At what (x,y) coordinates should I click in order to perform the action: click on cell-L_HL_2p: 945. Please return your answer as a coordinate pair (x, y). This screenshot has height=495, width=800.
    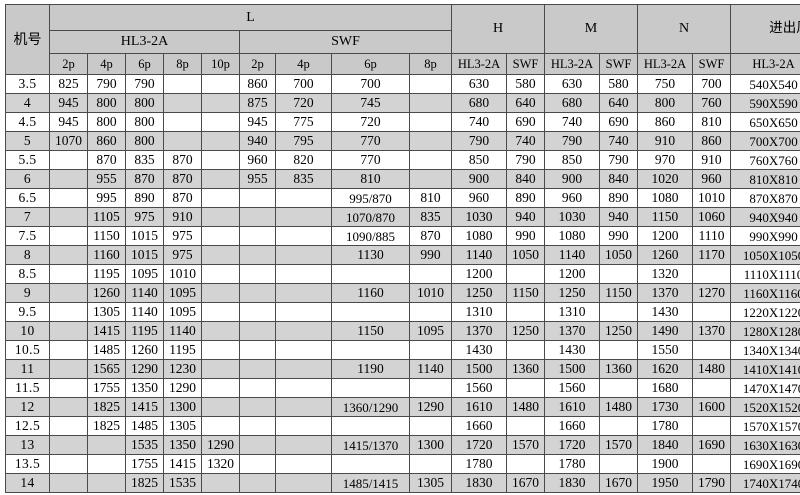
    Looking at the image, I should click on (68, 103).